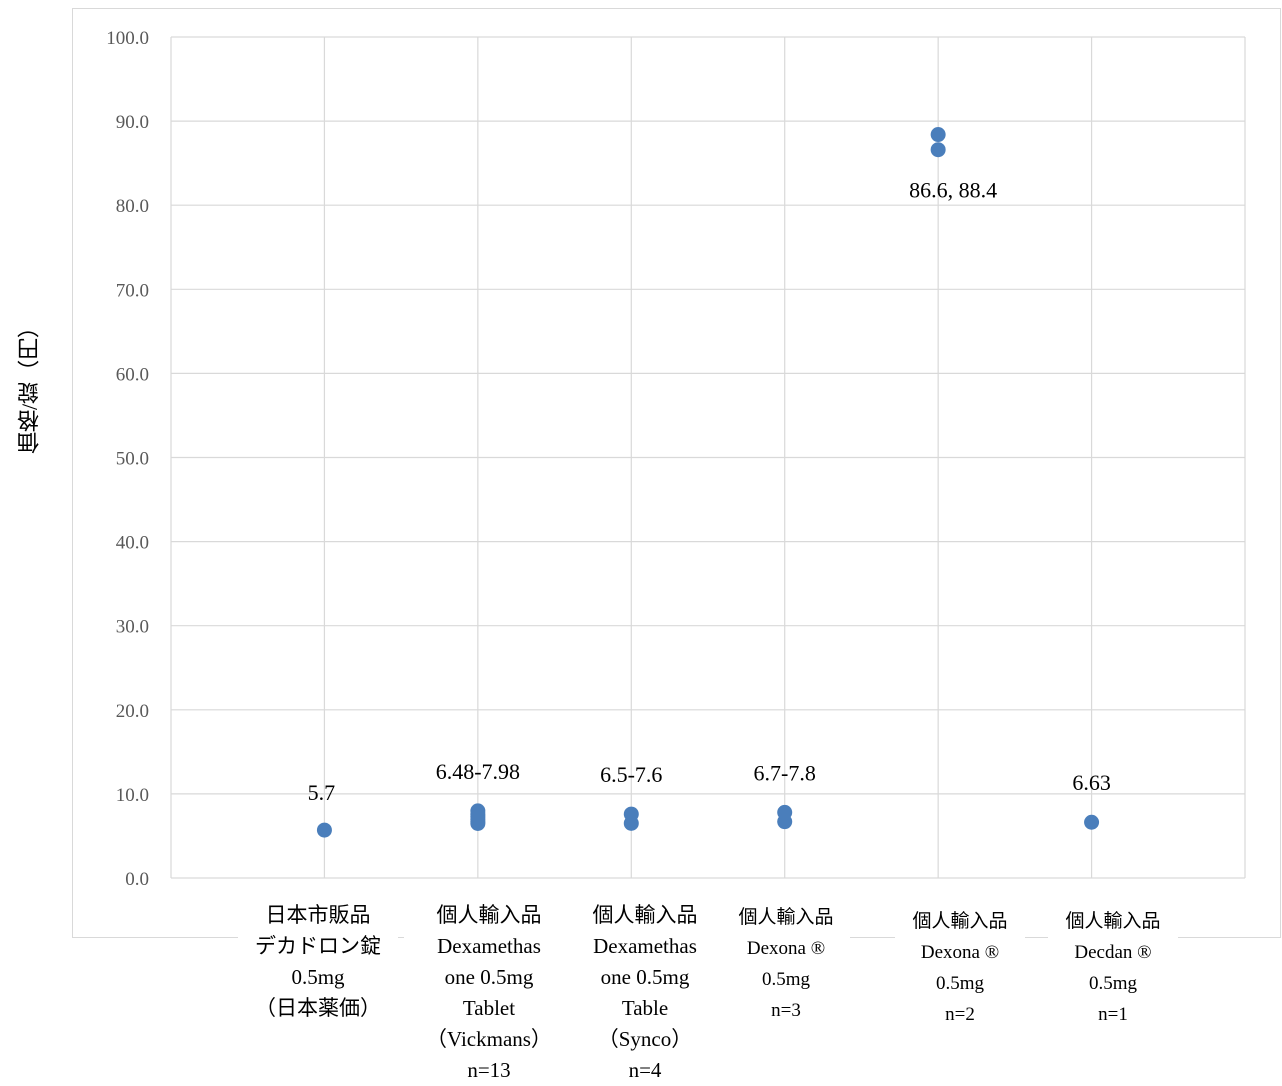  I want to click on category-label-4: 個人輸入品 Dexona ® 0.5mg n=3, so click(786, 964).